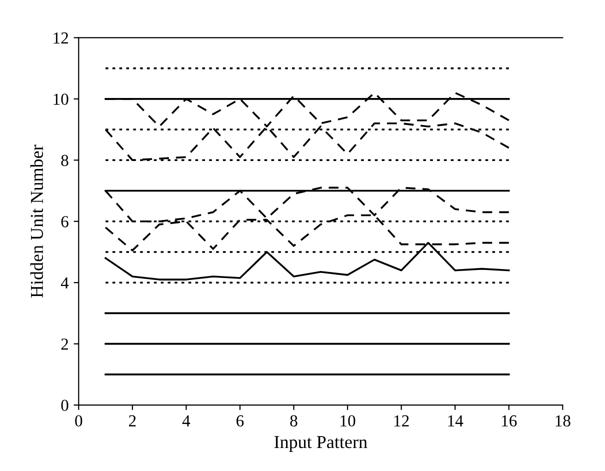 The height and width of the screenshot is (471, 605). I want to click on x-tick-label: 14, so click(456, 420).